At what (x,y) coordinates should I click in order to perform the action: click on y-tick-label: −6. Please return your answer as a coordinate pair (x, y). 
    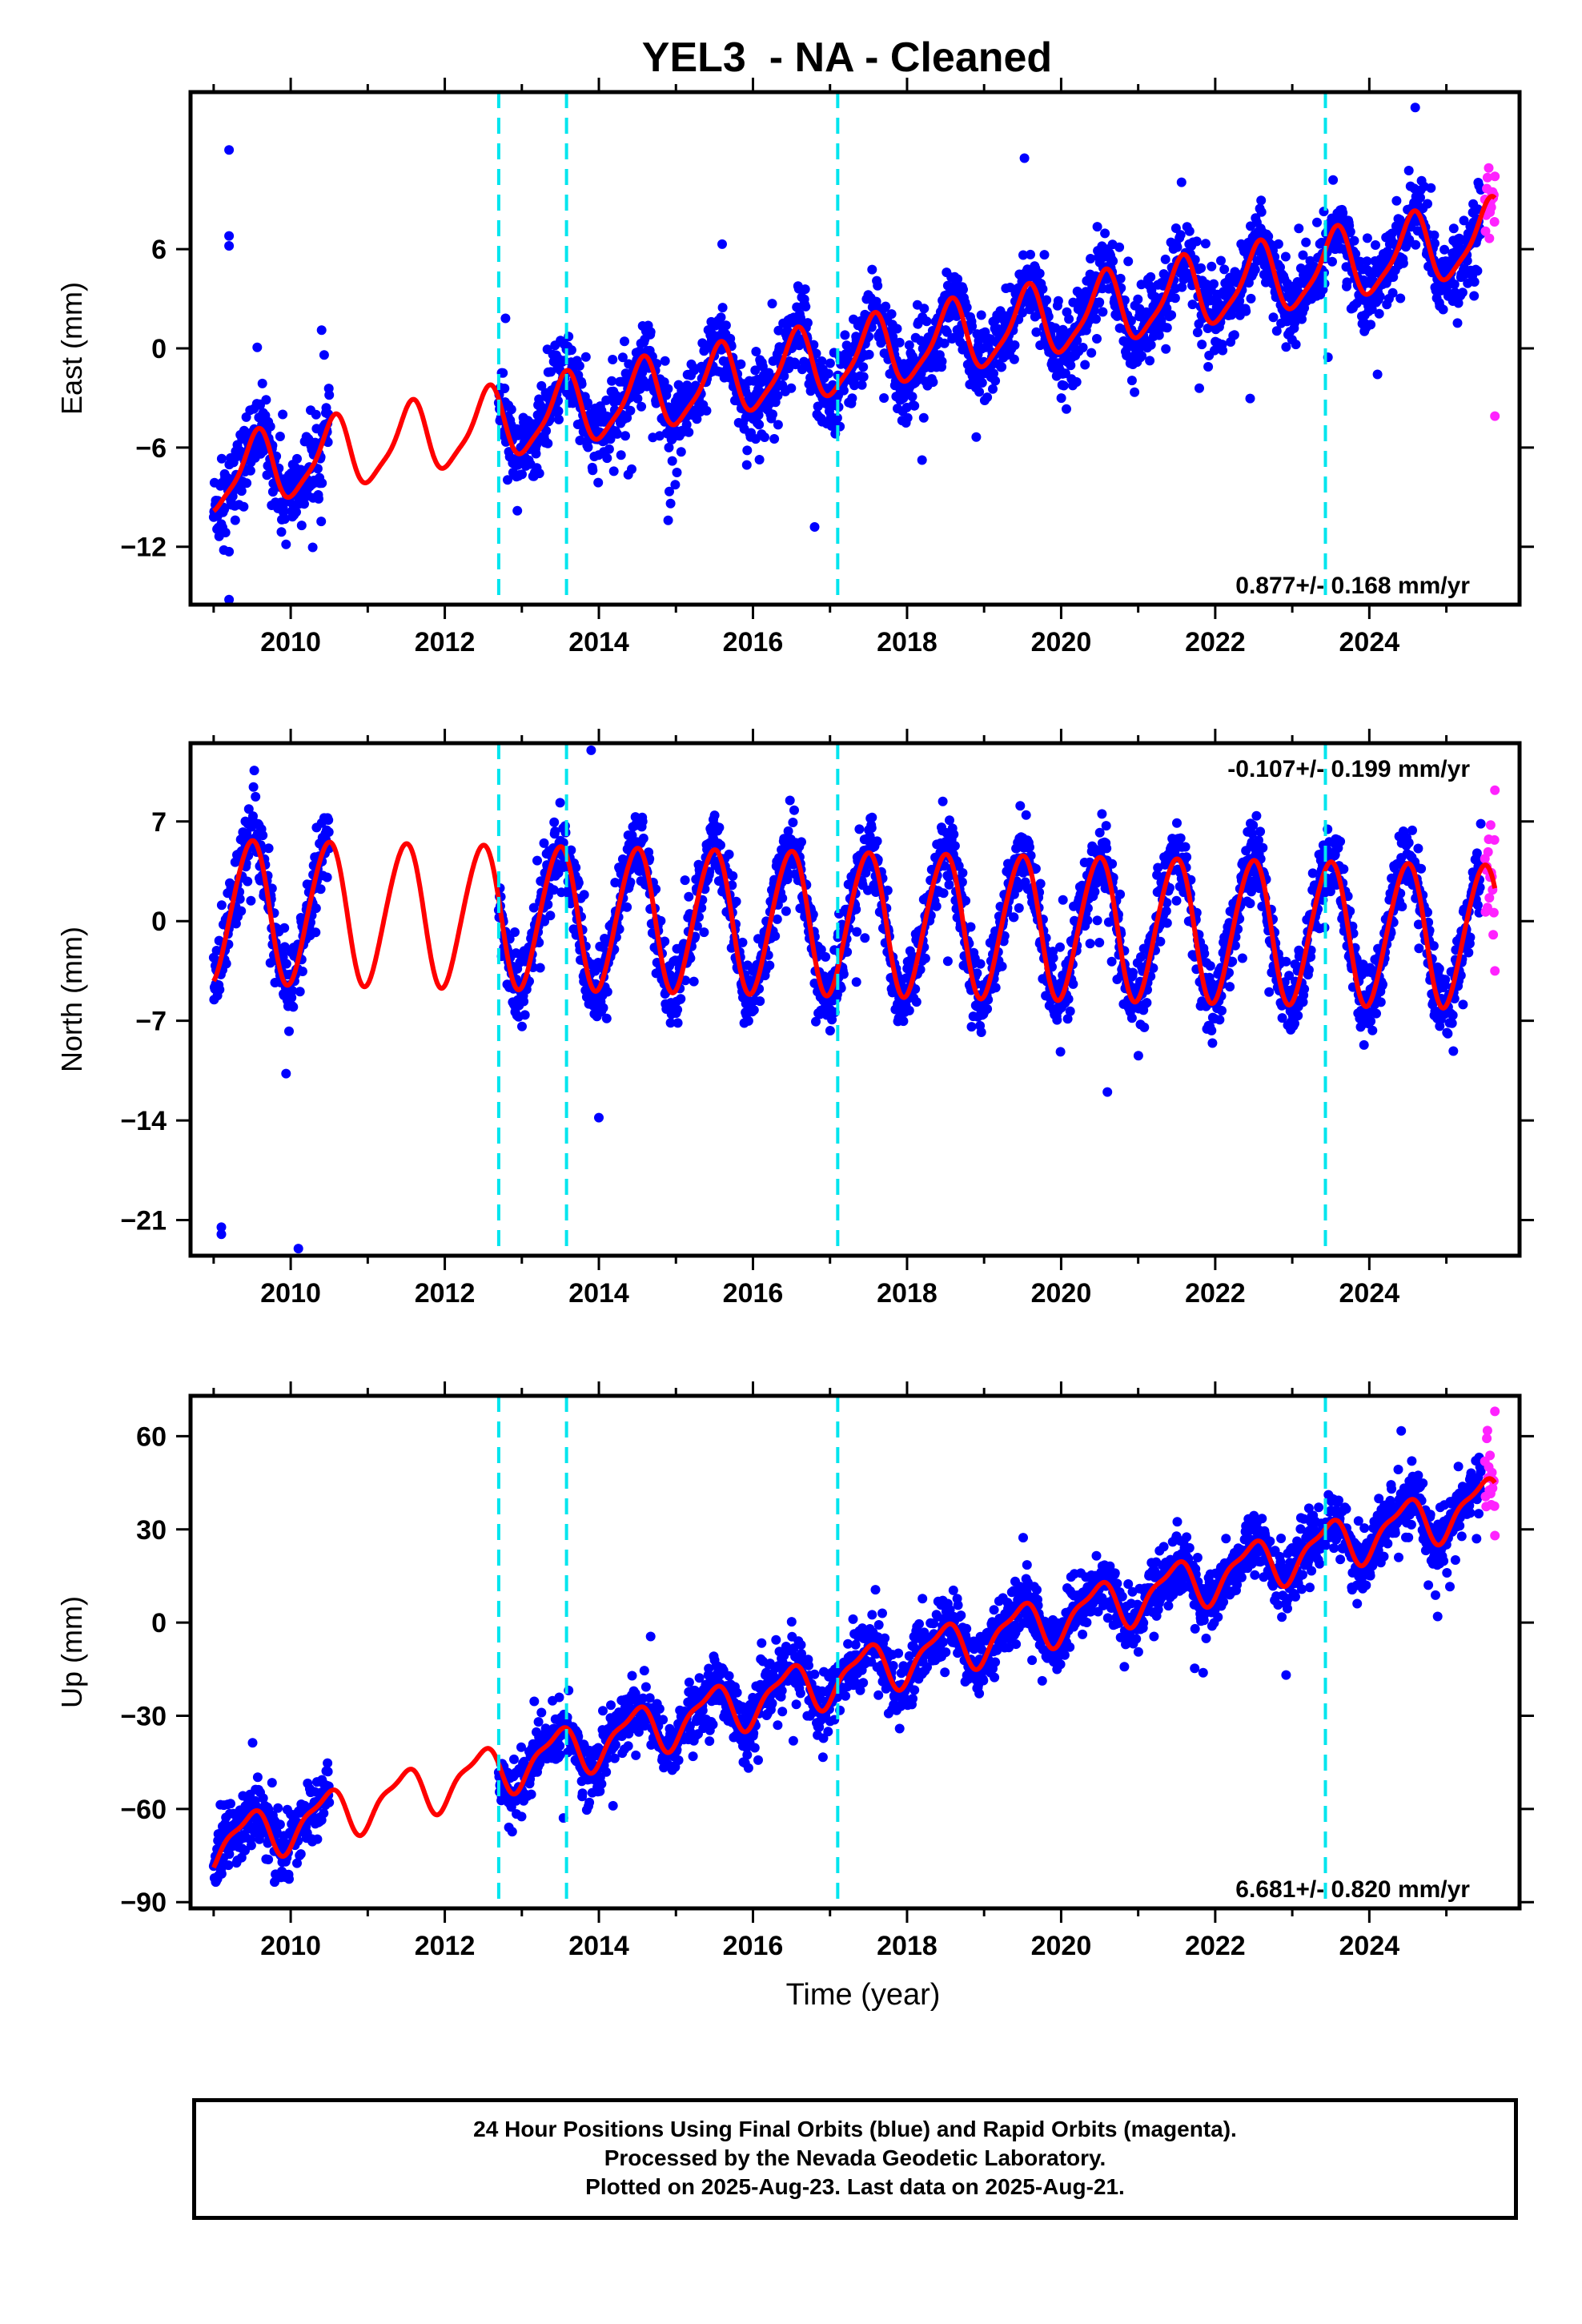
    Looking at the image, I should click on (151, 449).